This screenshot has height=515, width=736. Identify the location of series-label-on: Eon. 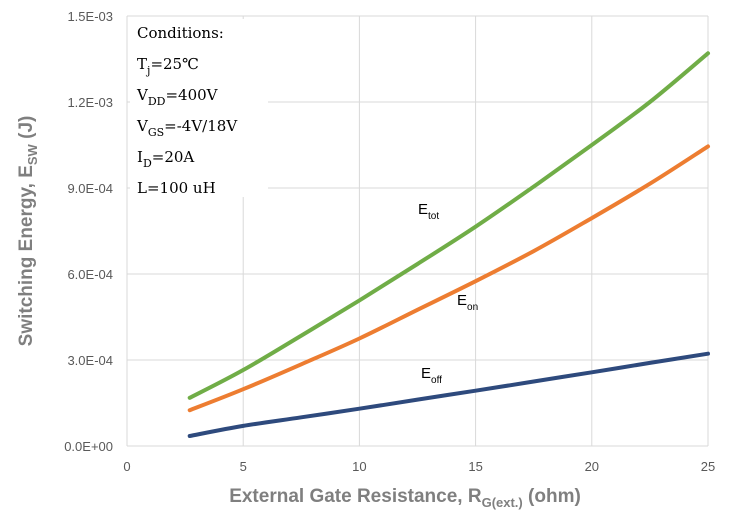
(467, 302).